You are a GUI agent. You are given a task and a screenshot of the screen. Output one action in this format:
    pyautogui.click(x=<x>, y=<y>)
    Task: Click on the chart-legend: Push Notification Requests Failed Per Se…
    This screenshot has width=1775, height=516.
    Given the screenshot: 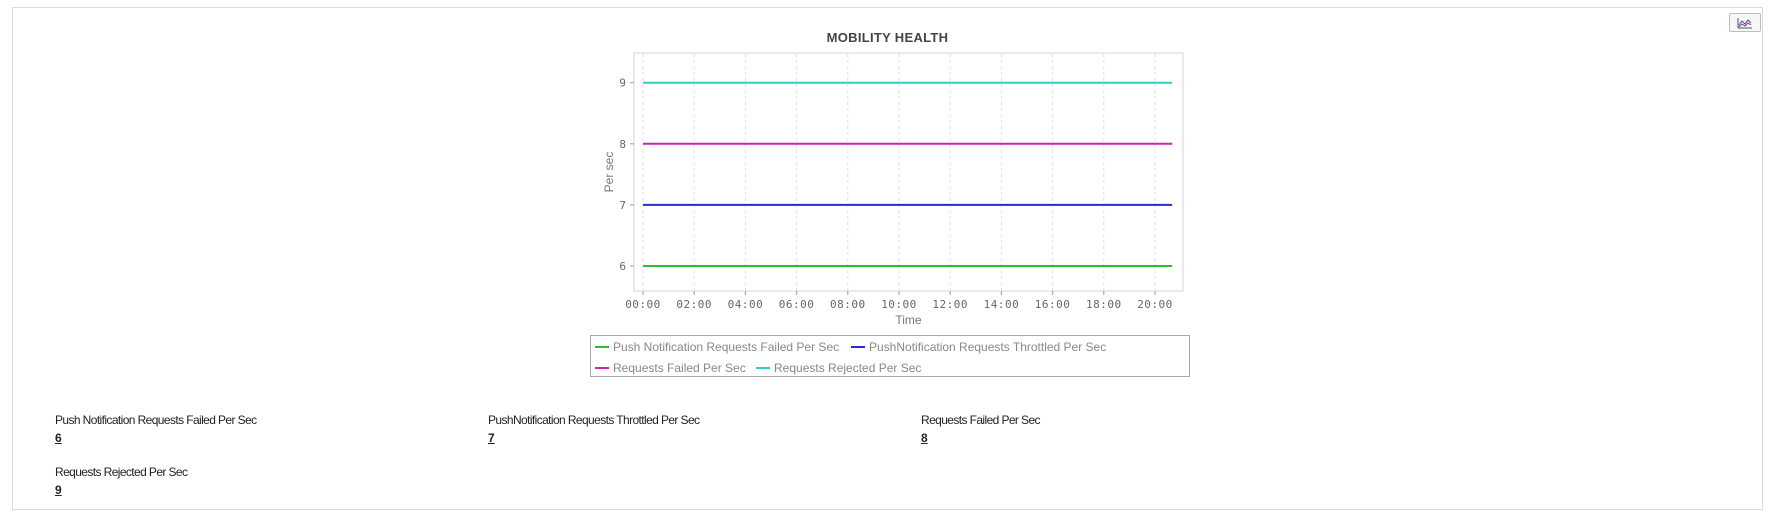 What is the action you would take?
    pyautogui.click(x=890, y=356)
    